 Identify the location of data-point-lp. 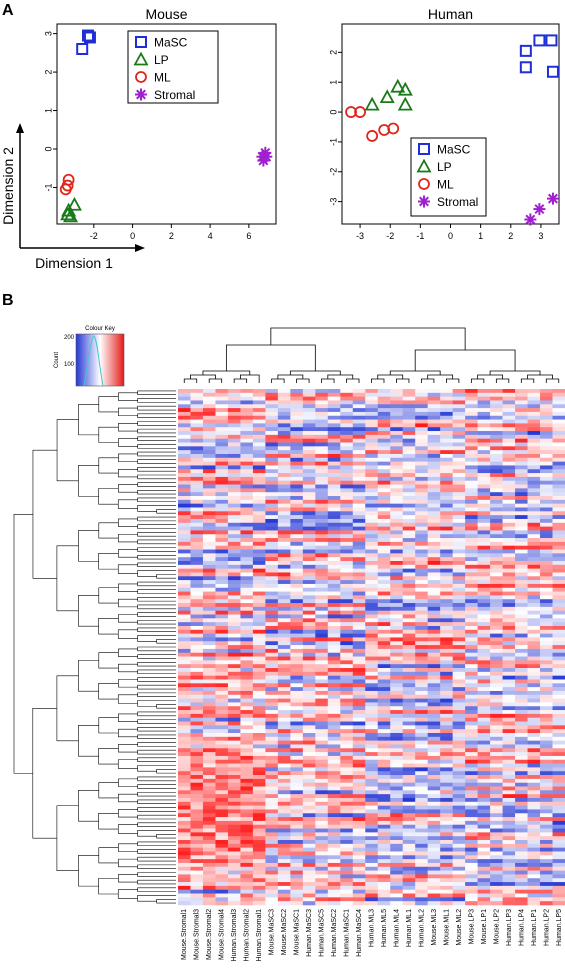
(71, 215).